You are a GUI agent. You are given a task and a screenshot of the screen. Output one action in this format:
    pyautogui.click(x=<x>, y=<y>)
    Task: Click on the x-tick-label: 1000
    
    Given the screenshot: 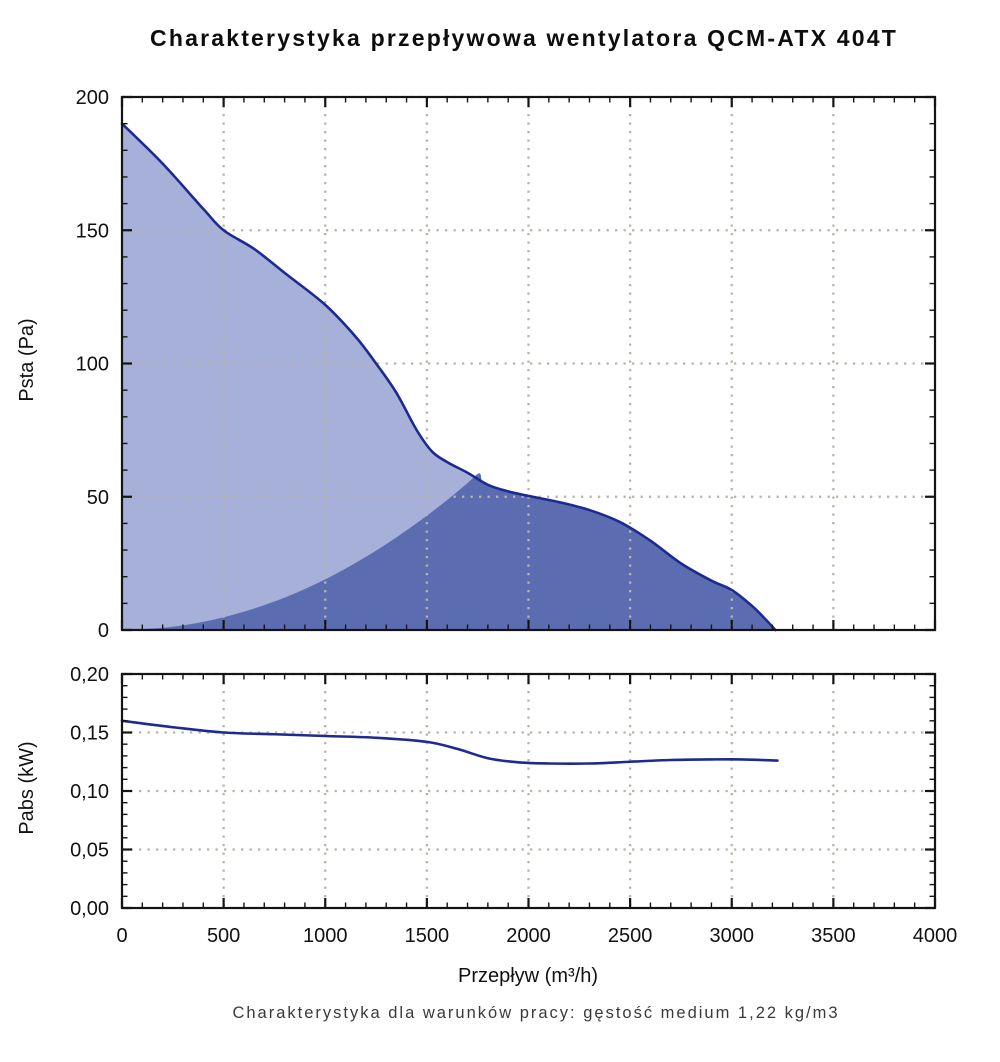 What is the action you would take?
    pyautogui.click(x=325, y=936)
    